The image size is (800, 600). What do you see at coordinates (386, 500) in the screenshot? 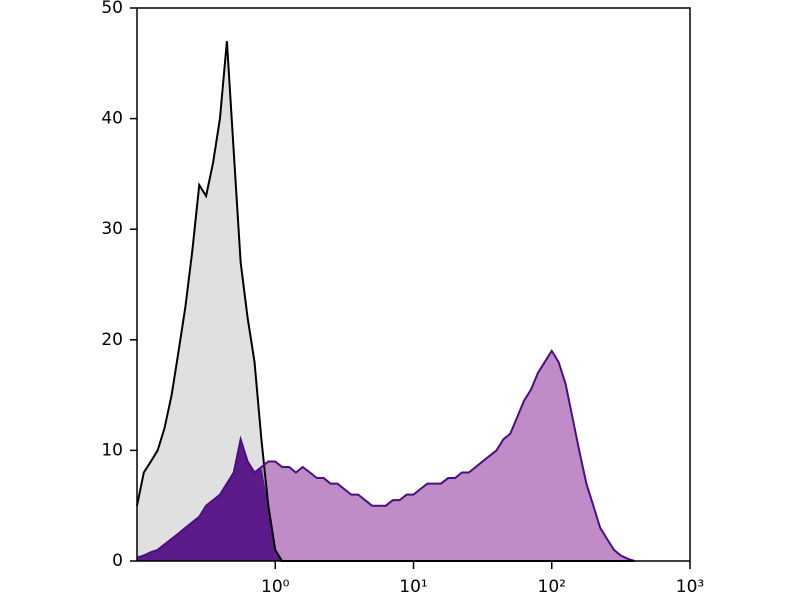
I see `overlap-area` at bounding box center [386, 500].